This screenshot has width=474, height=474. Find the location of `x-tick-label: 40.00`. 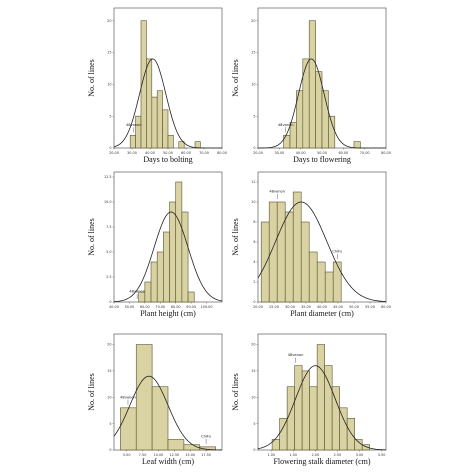

x-tick-label: 40.00 is located at coordinates (150, 153).